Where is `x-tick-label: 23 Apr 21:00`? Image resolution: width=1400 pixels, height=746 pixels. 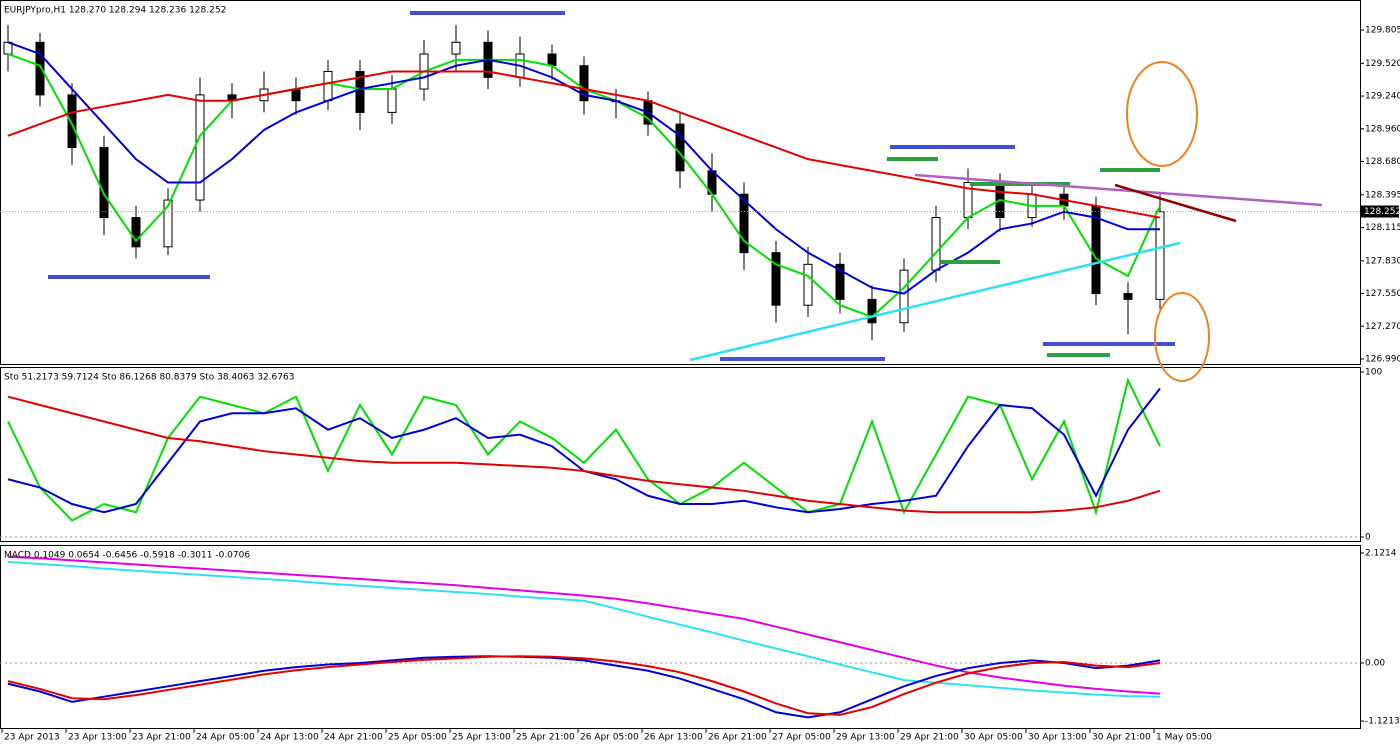 x-tick-label: 23 Apr 21:00 is located at coordinates (161, 738).